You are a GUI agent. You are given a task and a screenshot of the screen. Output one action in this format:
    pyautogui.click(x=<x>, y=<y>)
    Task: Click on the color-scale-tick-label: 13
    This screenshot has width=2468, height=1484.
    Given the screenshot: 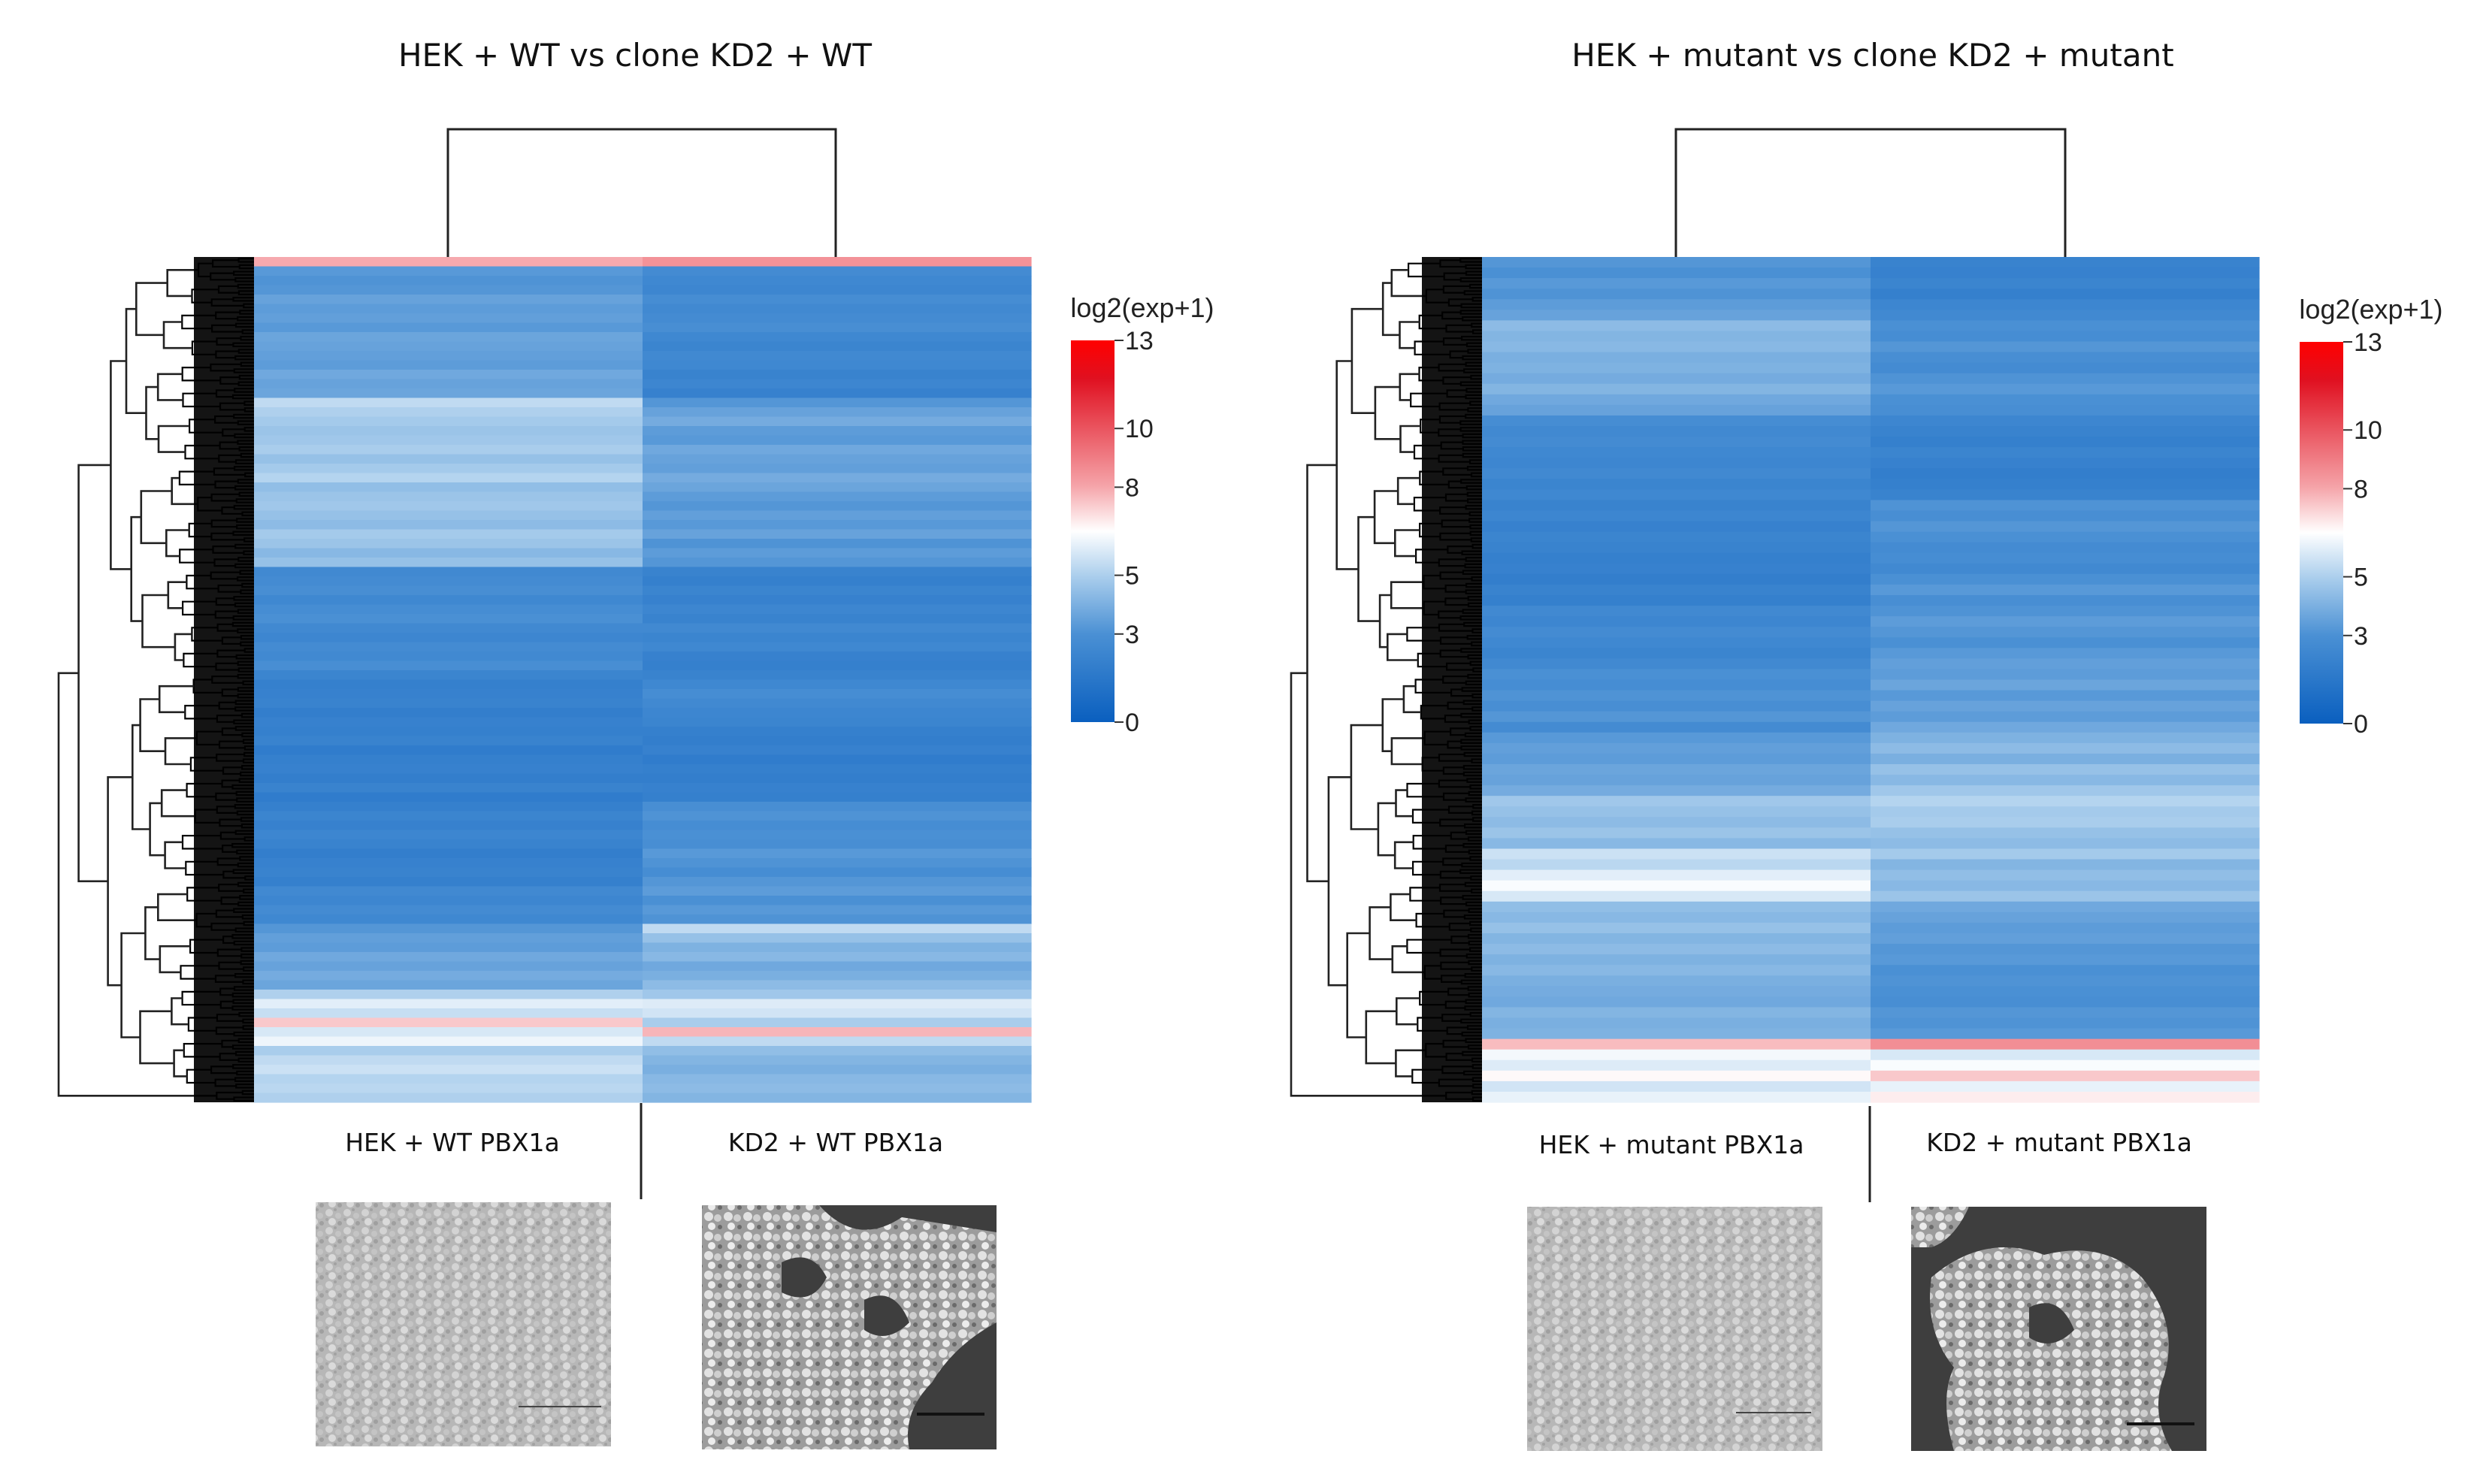 What is the action you would take?
    pyautogui.click(x=1139, y=341)
    